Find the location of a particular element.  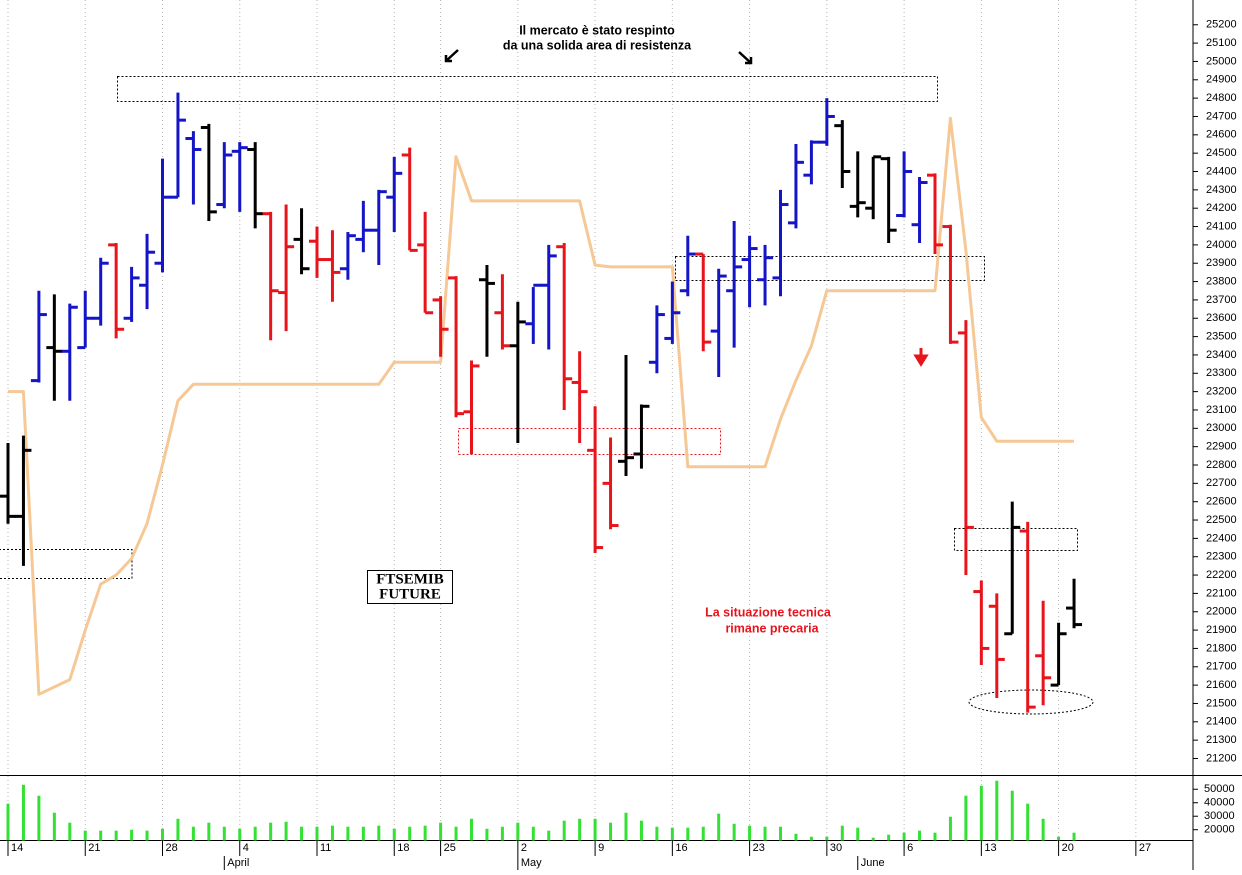

badge-box is located at coordinates (410, 587).